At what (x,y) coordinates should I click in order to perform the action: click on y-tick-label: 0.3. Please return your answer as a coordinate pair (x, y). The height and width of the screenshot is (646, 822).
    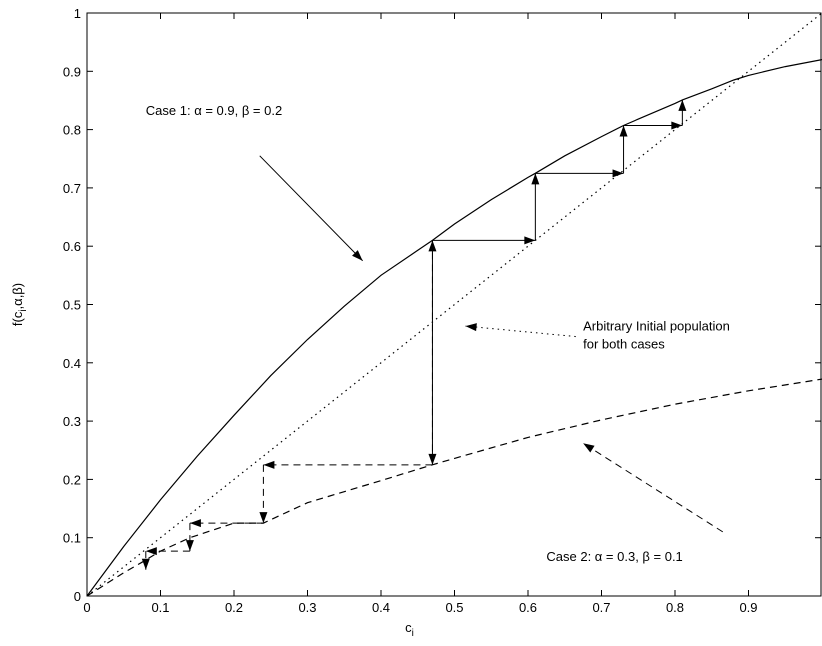
    Looking at the image, I should click on (72, 421).